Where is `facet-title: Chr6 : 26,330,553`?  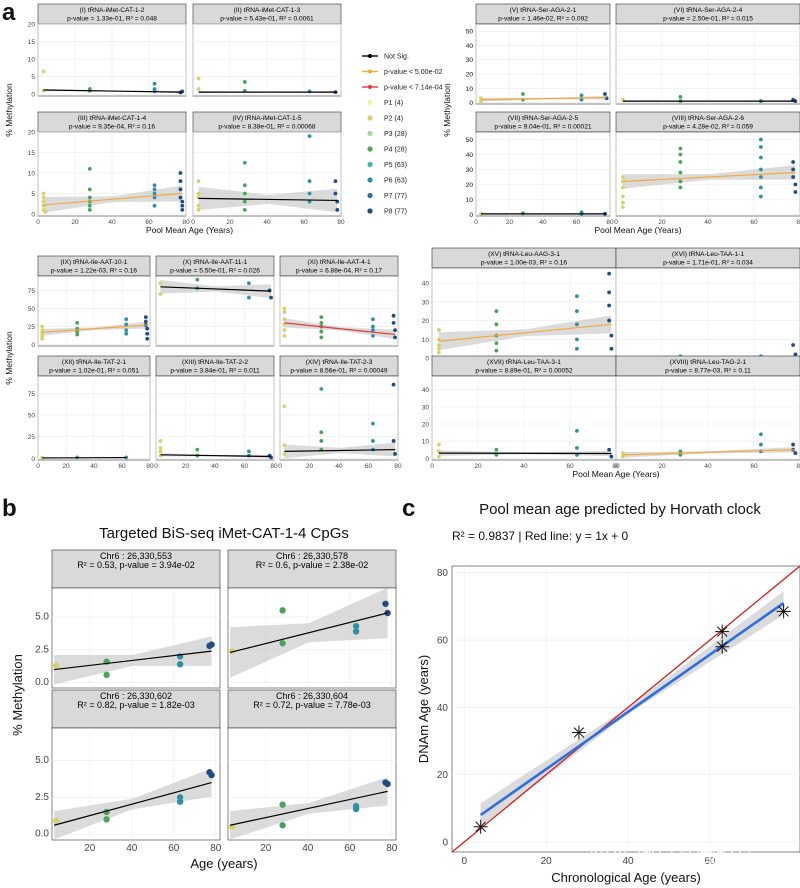
facet-title: Chr6 : 26,330,553 is located at coordinates (136, 556).